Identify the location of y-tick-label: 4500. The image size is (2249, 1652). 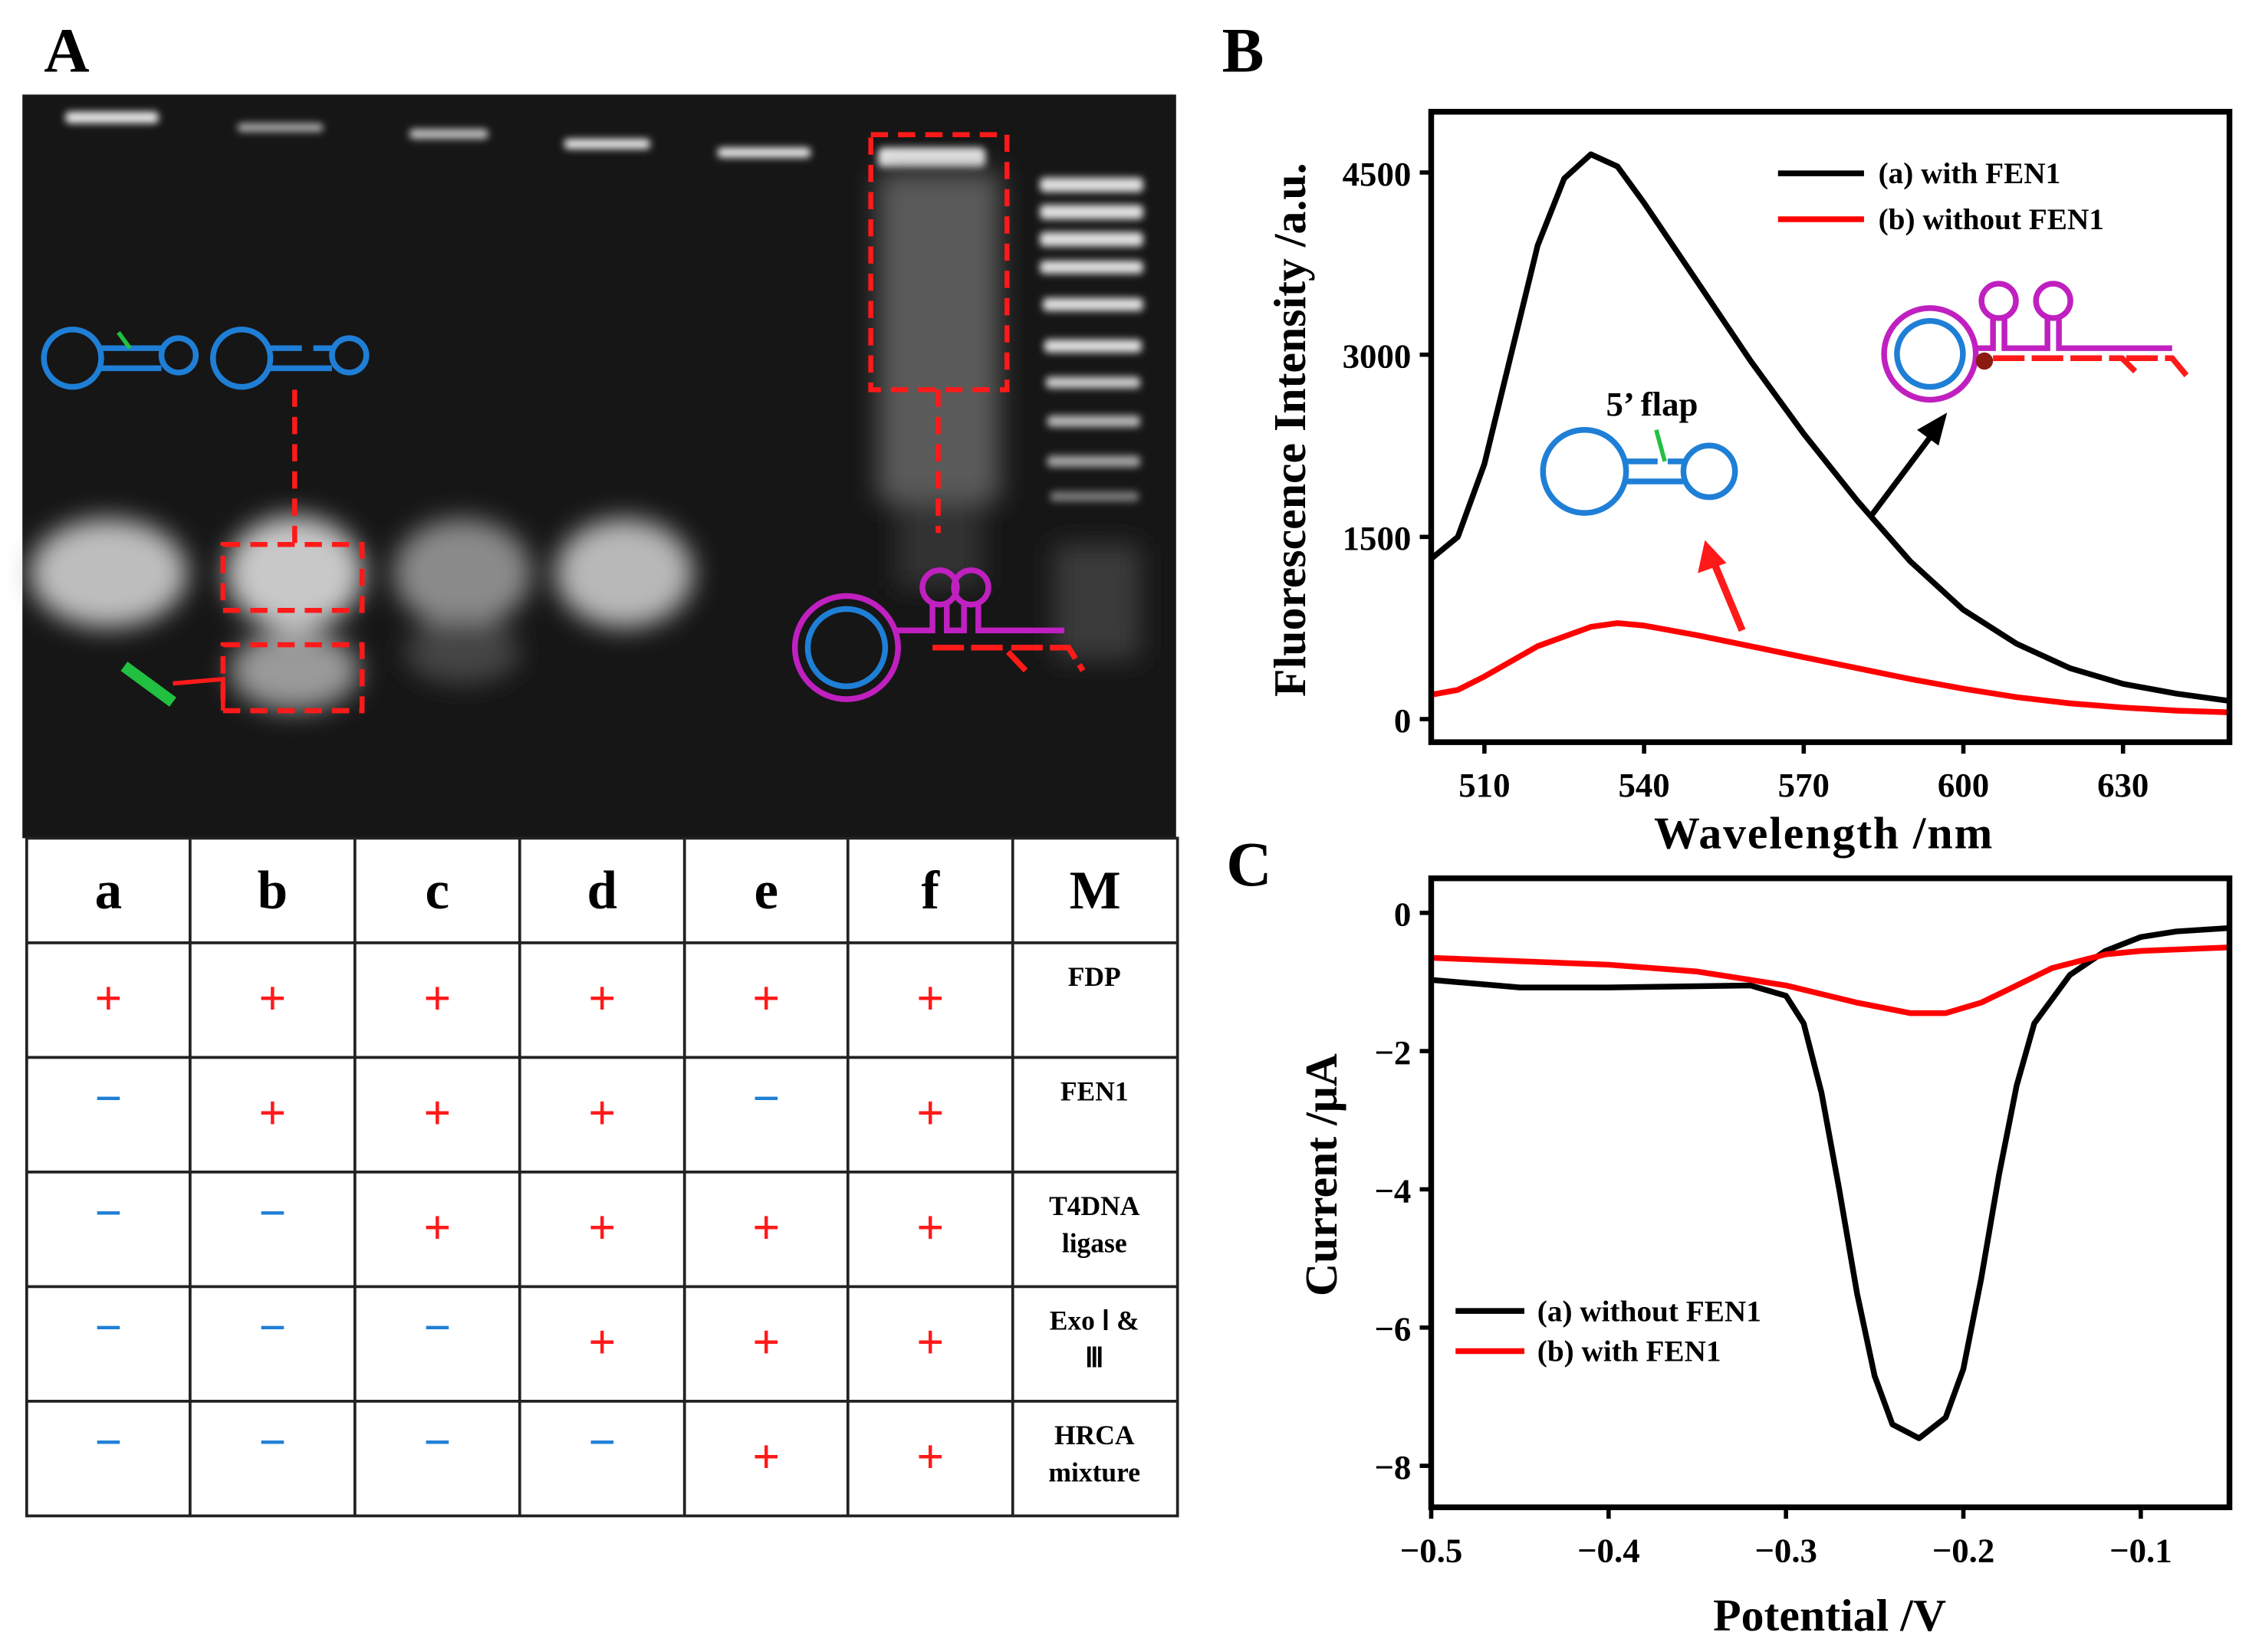
(1377, 174).